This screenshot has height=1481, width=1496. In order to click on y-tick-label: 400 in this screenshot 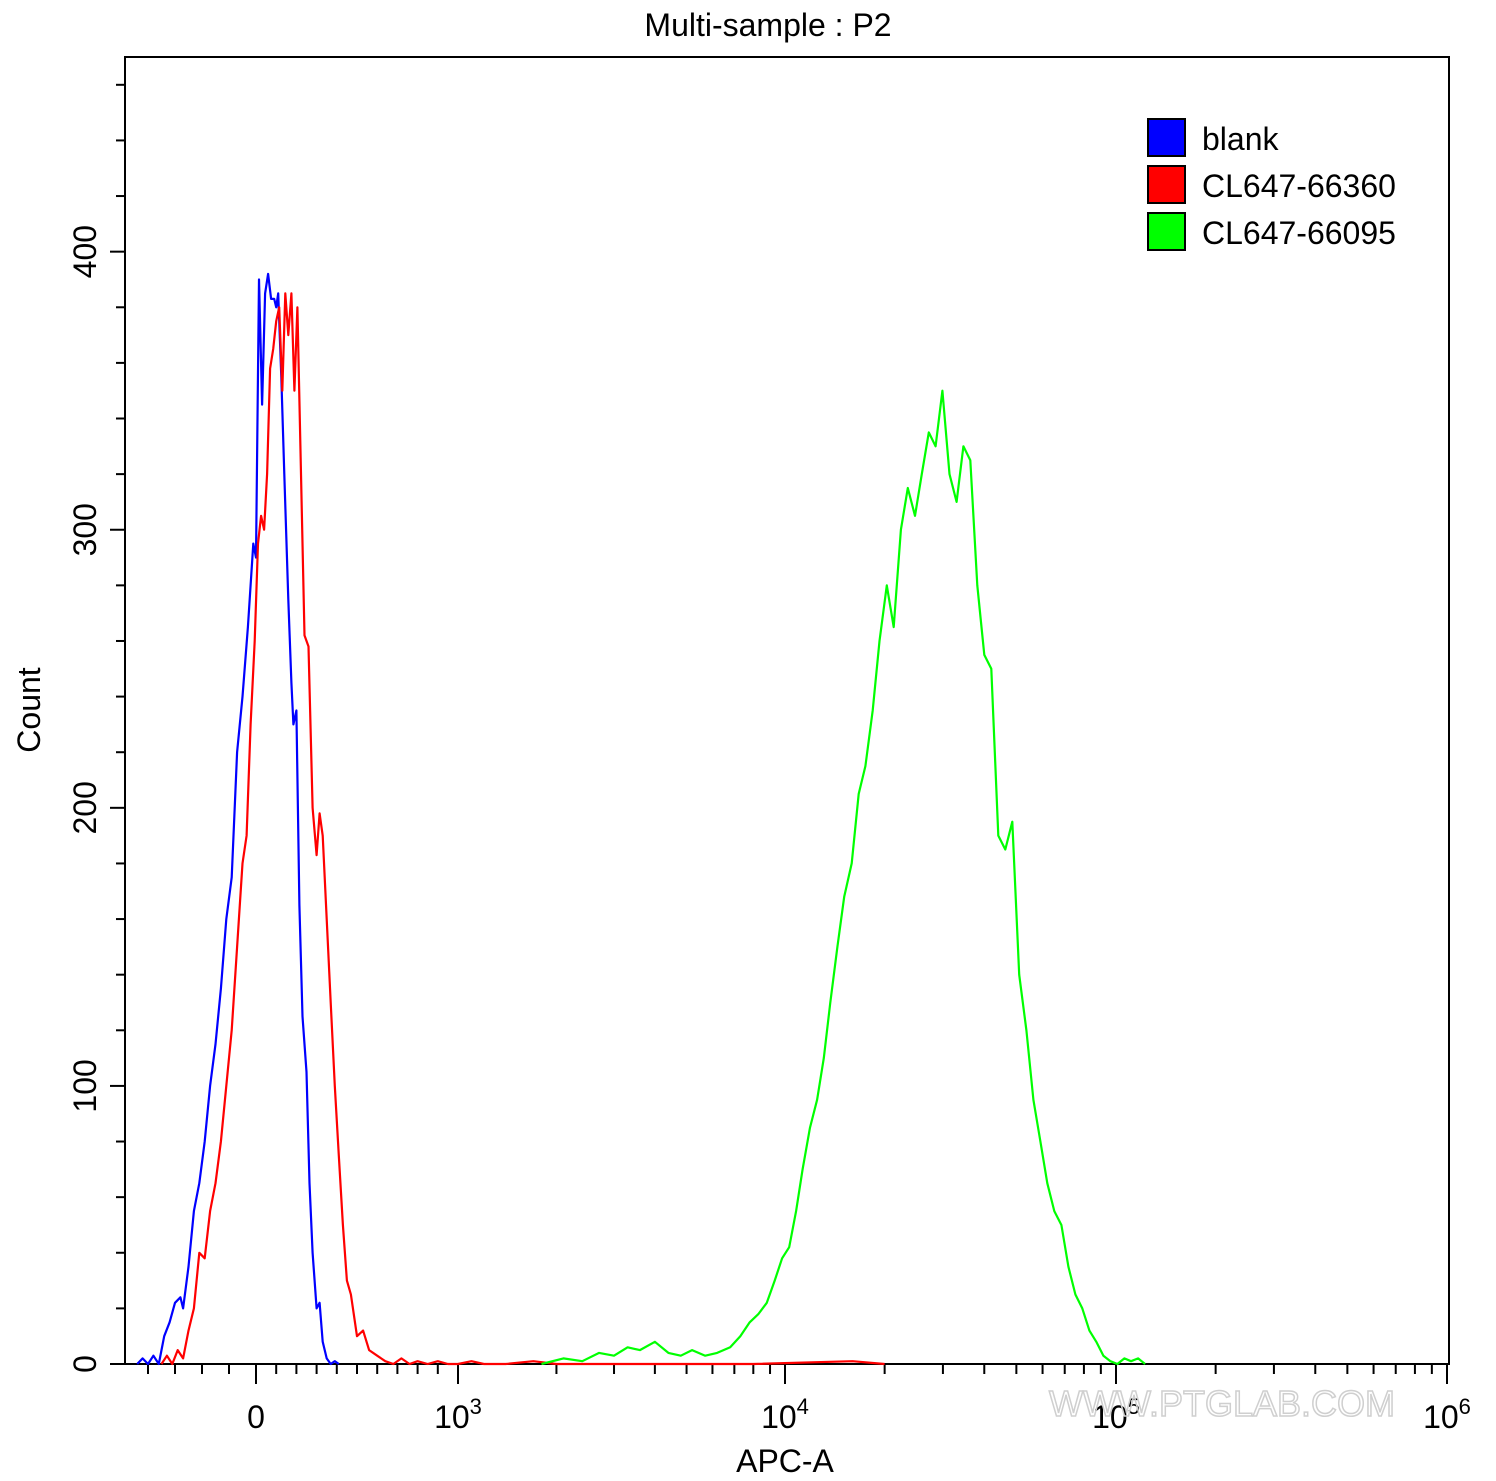, I will do `click(85, 251)`.